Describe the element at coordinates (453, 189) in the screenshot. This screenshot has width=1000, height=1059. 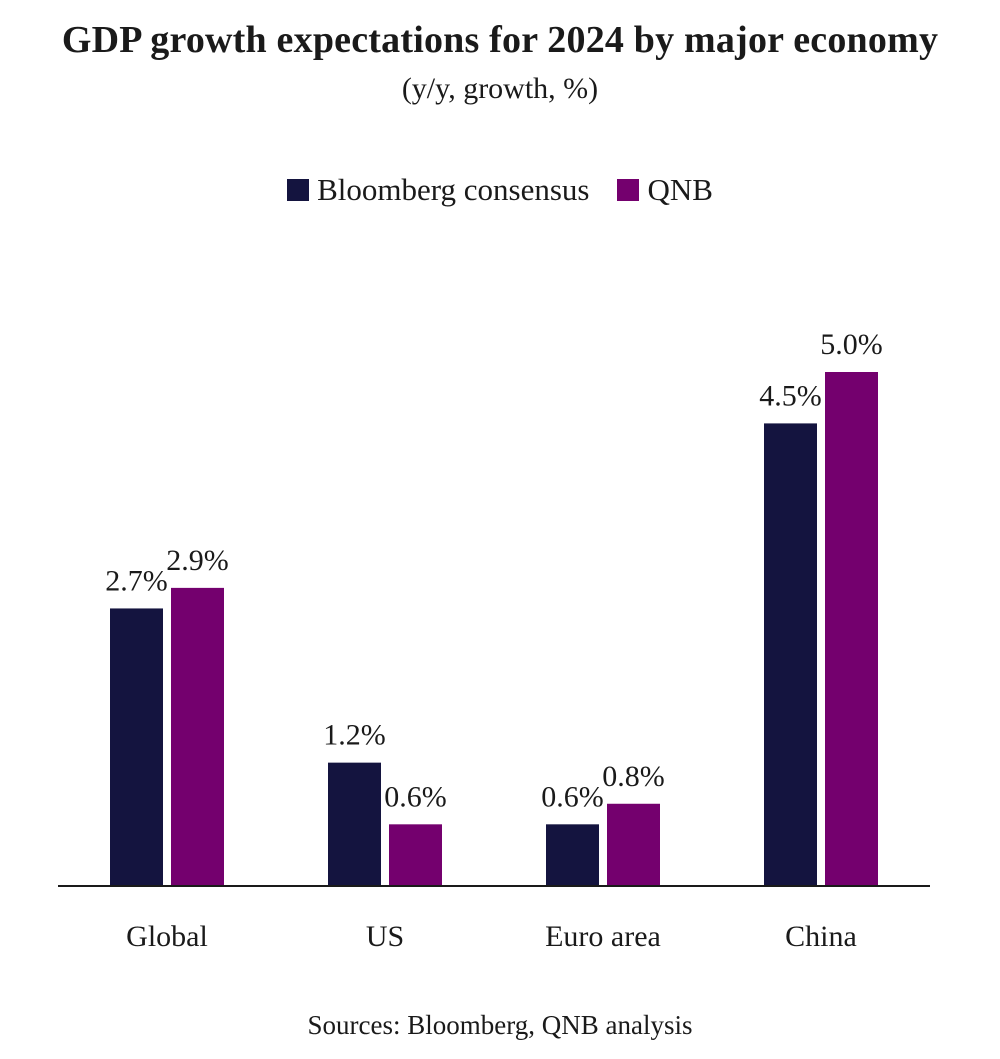
I see `legend-label-bloomberg: Bloomberg consensus` at that location.